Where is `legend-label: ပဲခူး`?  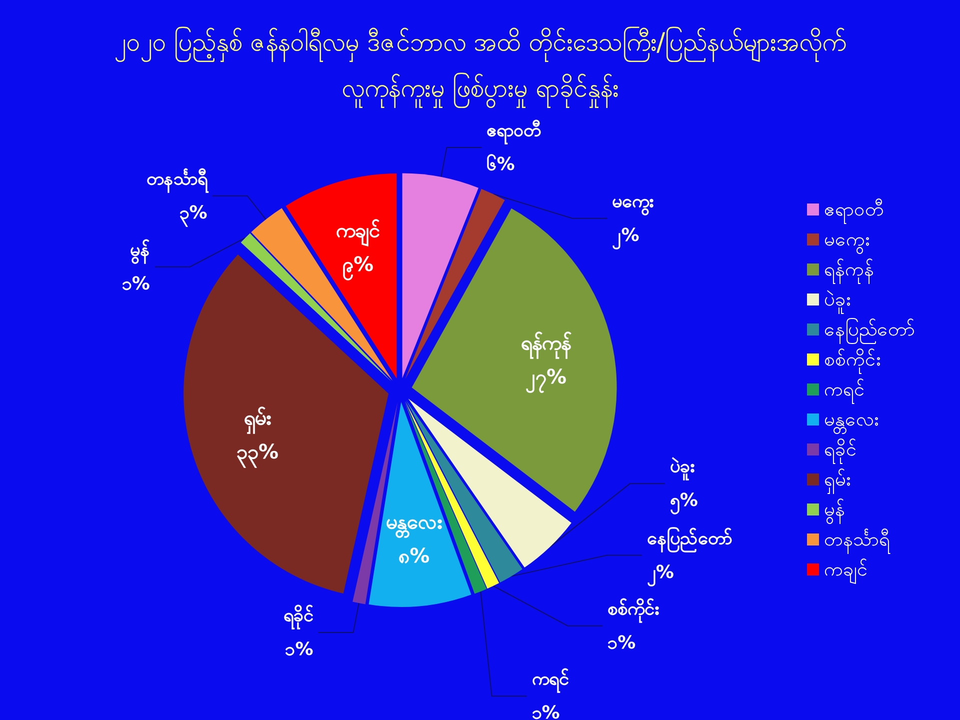
legend-label: ပဲခူး is located at coordinates (837, 301).